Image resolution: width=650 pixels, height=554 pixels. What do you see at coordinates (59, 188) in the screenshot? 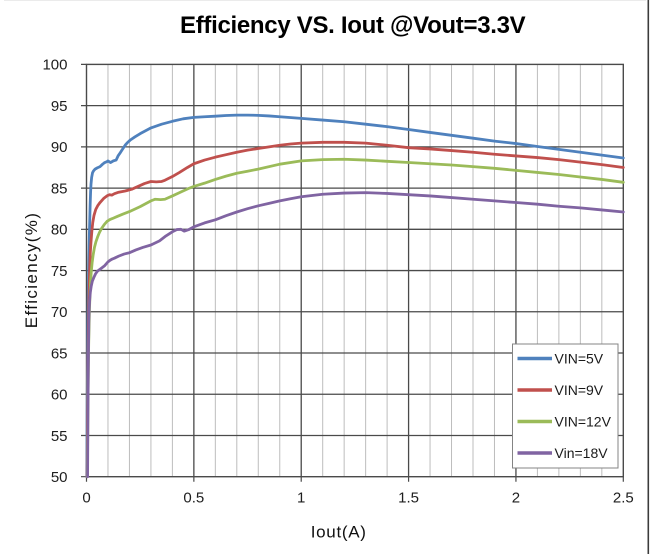
I see `svg-text: 85` at bounding box center [59, 188].